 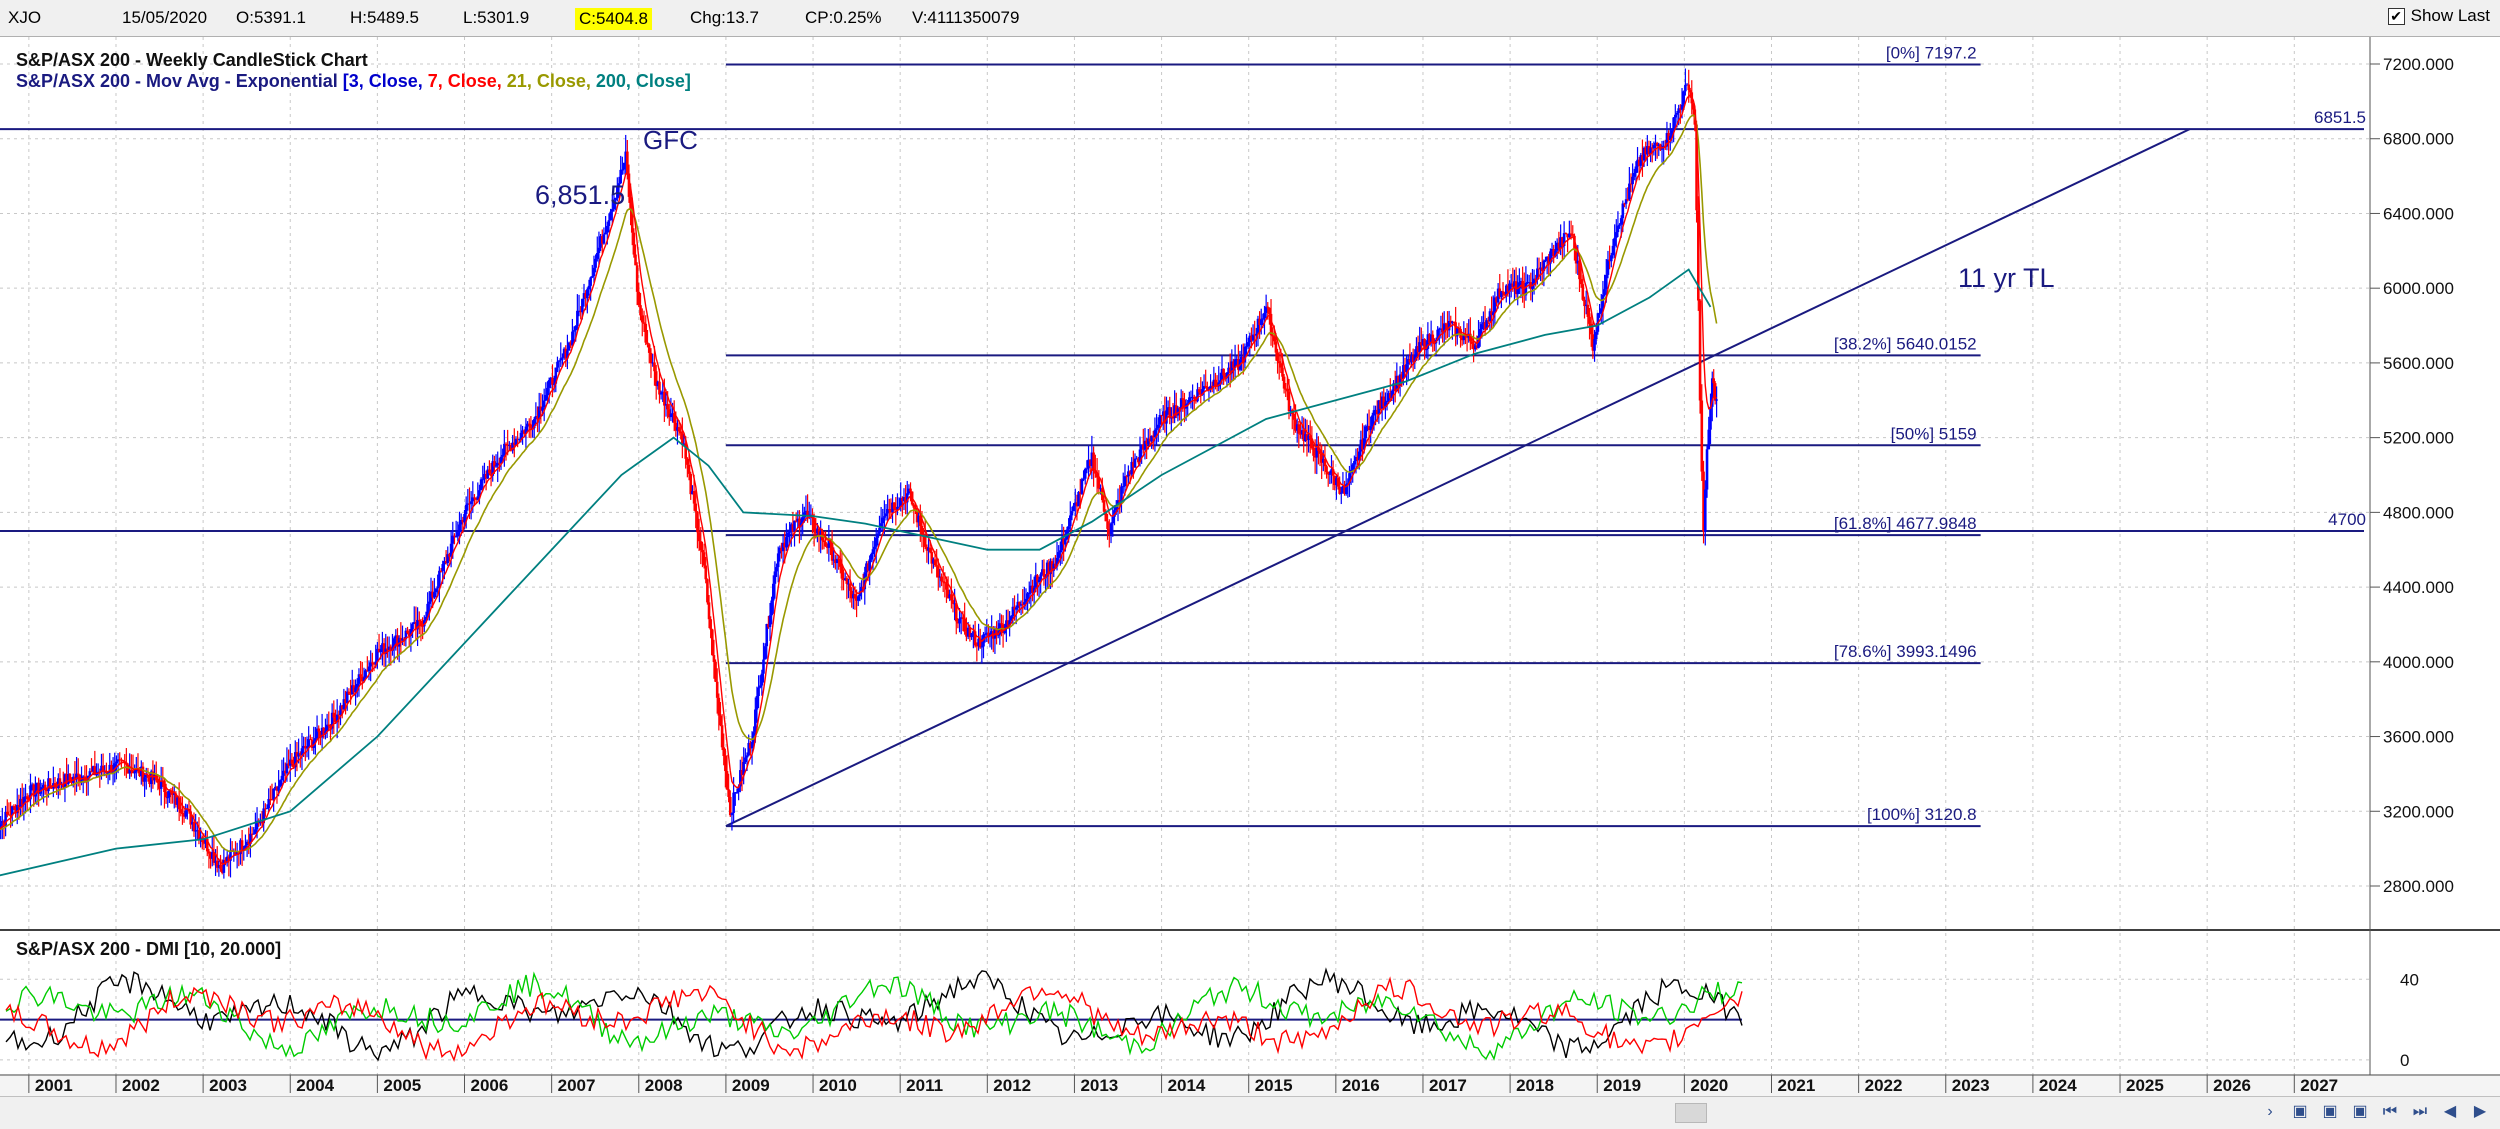 I want to click on ma-legend-item: 21, Close,, so click(x=546, y=81).